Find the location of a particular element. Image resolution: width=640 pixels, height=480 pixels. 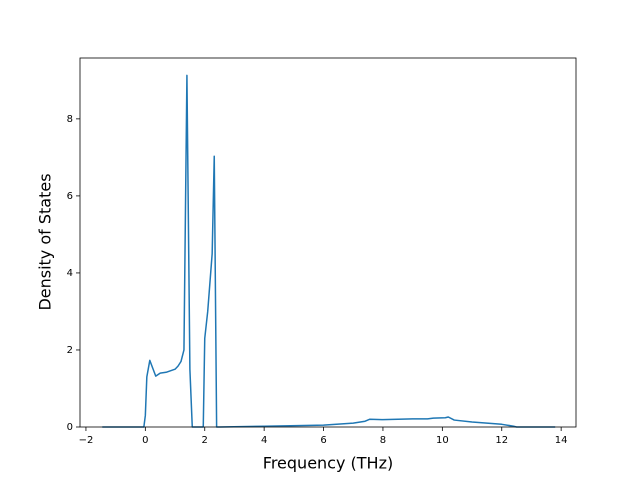

x-tick-label: 0 is located at coordinates (145, 440).